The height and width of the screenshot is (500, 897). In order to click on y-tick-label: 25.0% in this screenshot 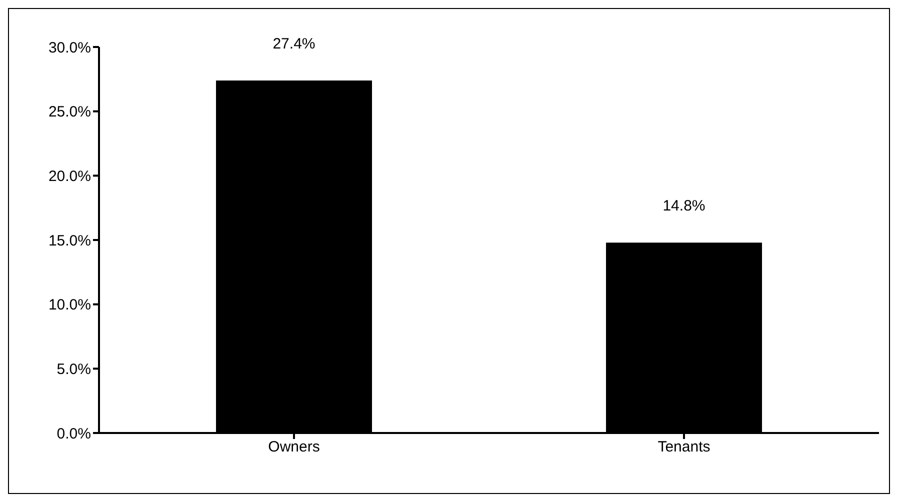, I will do `click(69, 112)`.